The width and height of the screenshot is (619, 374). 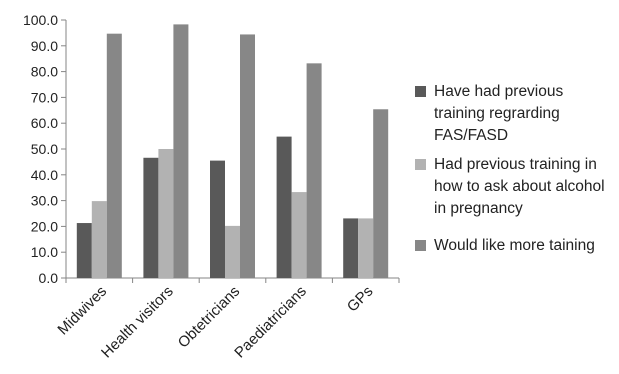 I want to click on y-tick-label: 70.0, so click(x=44, y=97).